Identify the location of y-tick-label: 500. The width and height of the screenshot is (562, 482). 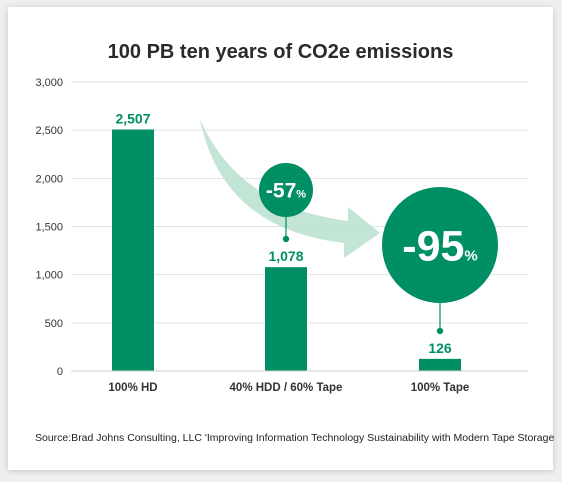
(54, 324).